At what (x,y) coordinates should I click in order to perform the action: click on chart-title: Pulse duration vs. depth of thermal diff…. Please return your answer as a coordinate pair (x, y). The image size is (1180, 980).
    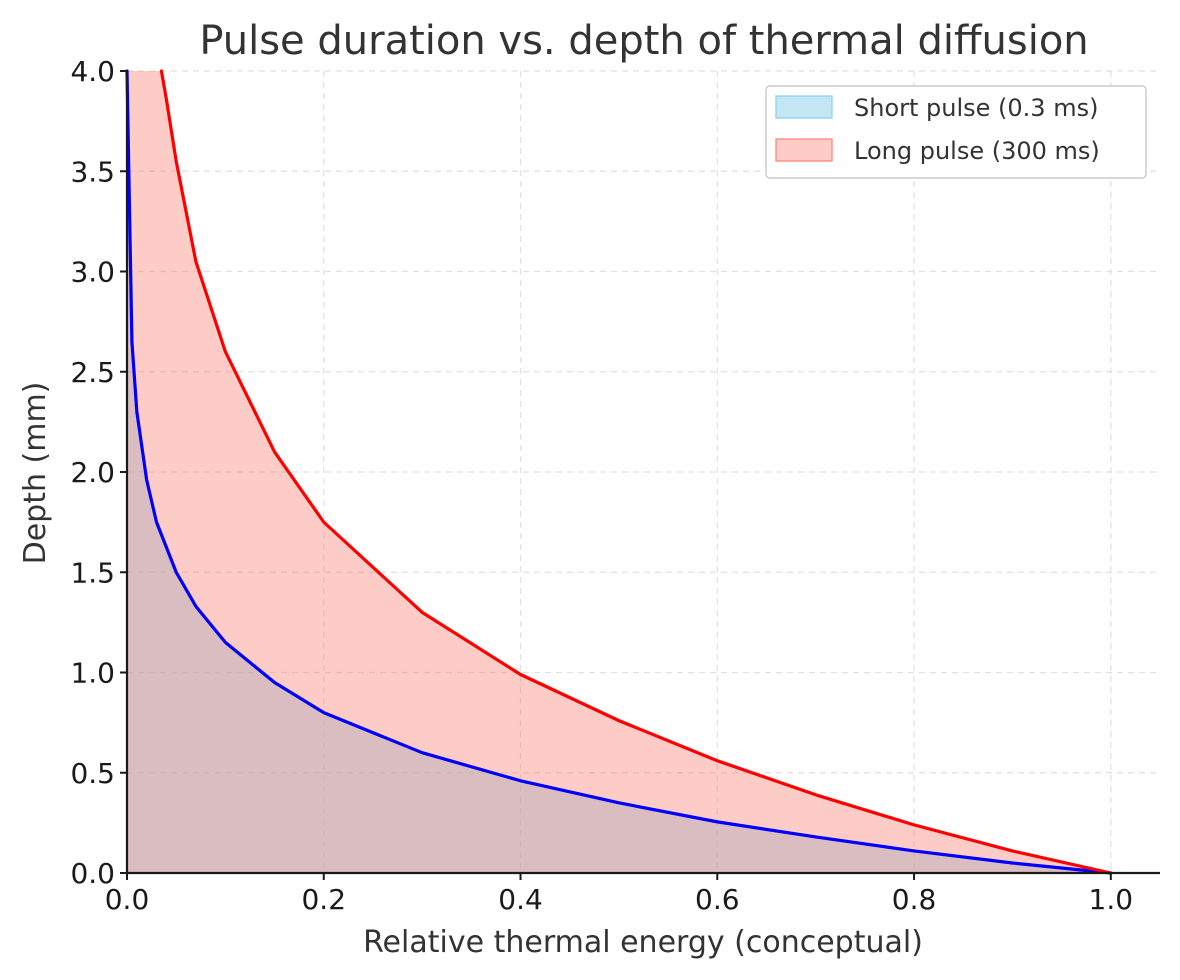
    Looking at the image, I should click on (643, 41).